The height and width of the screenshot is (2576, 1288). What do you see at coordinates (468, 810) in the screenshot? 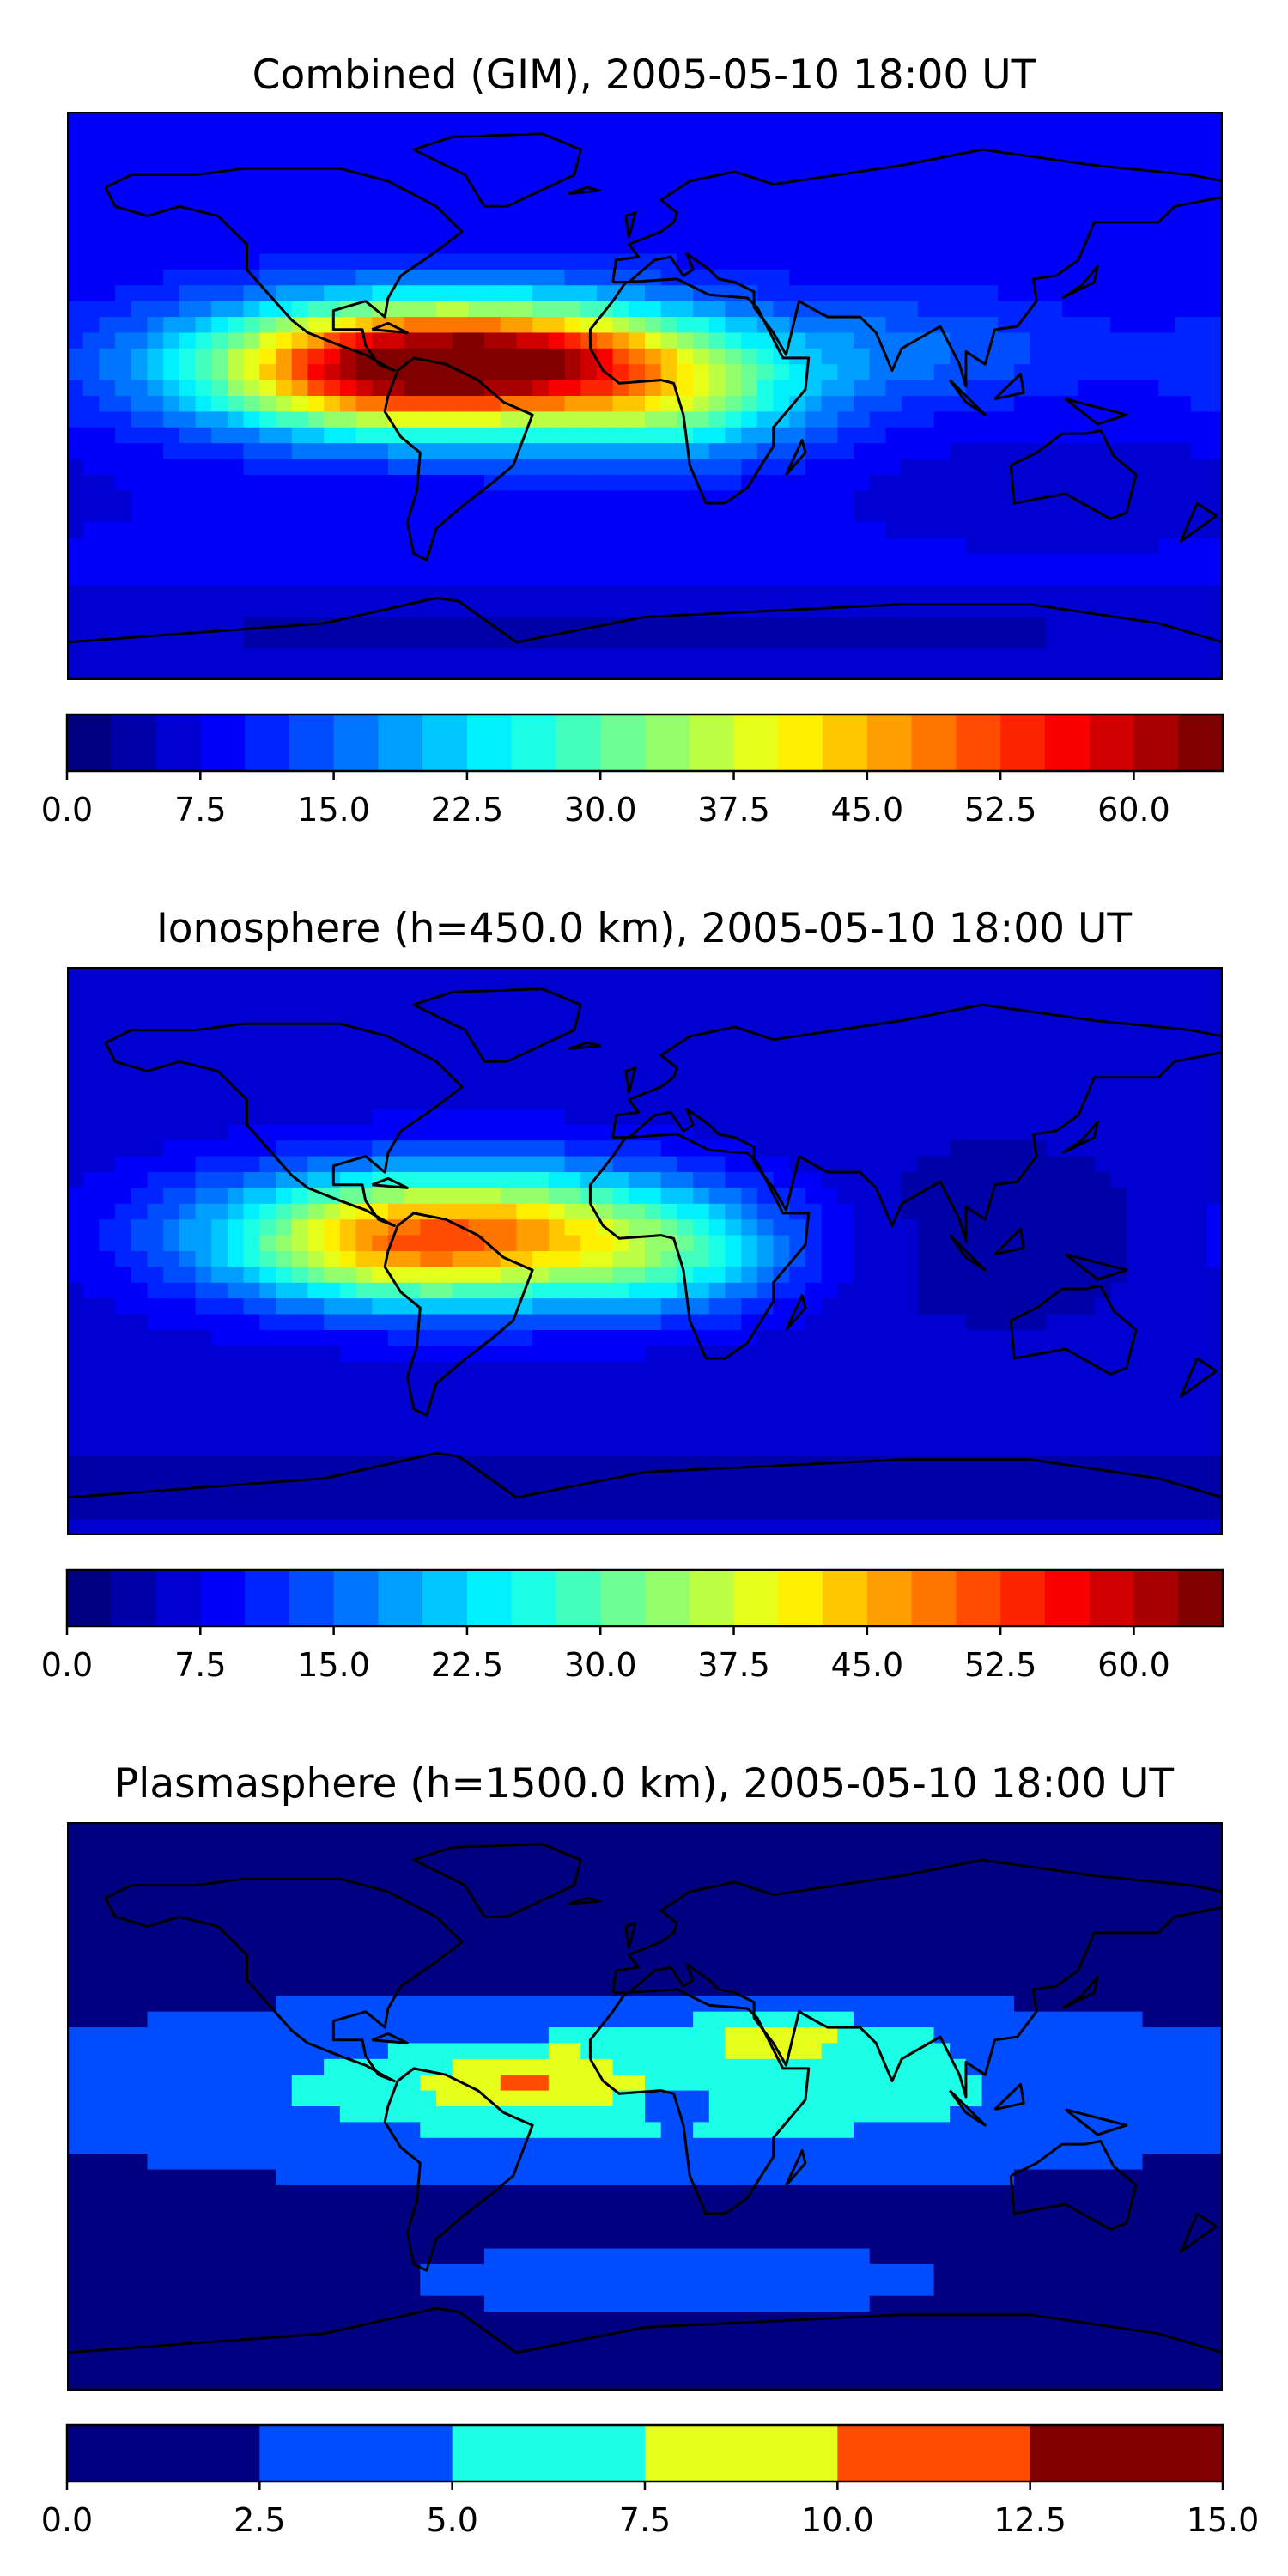
I see `colorbar-tick-label: 22.5` at bounding box center [468, 810].